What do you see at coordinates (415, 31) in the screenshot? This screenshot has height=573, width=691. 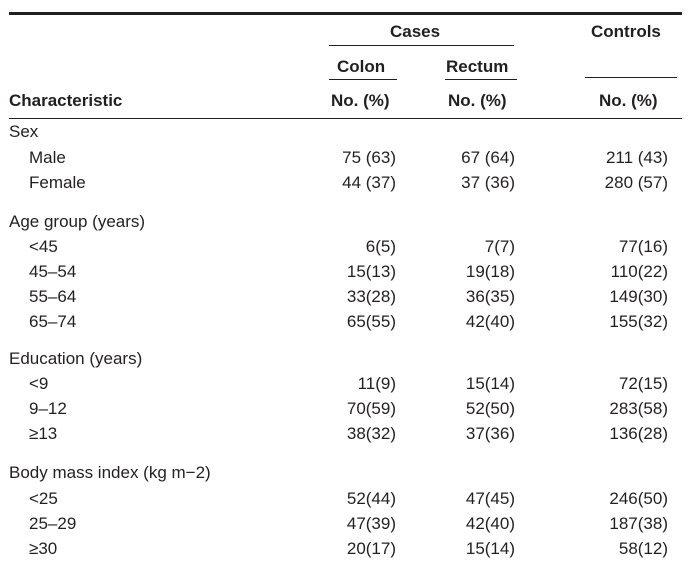 I see `cases-header: Cases` at bounding box center [415, 31].